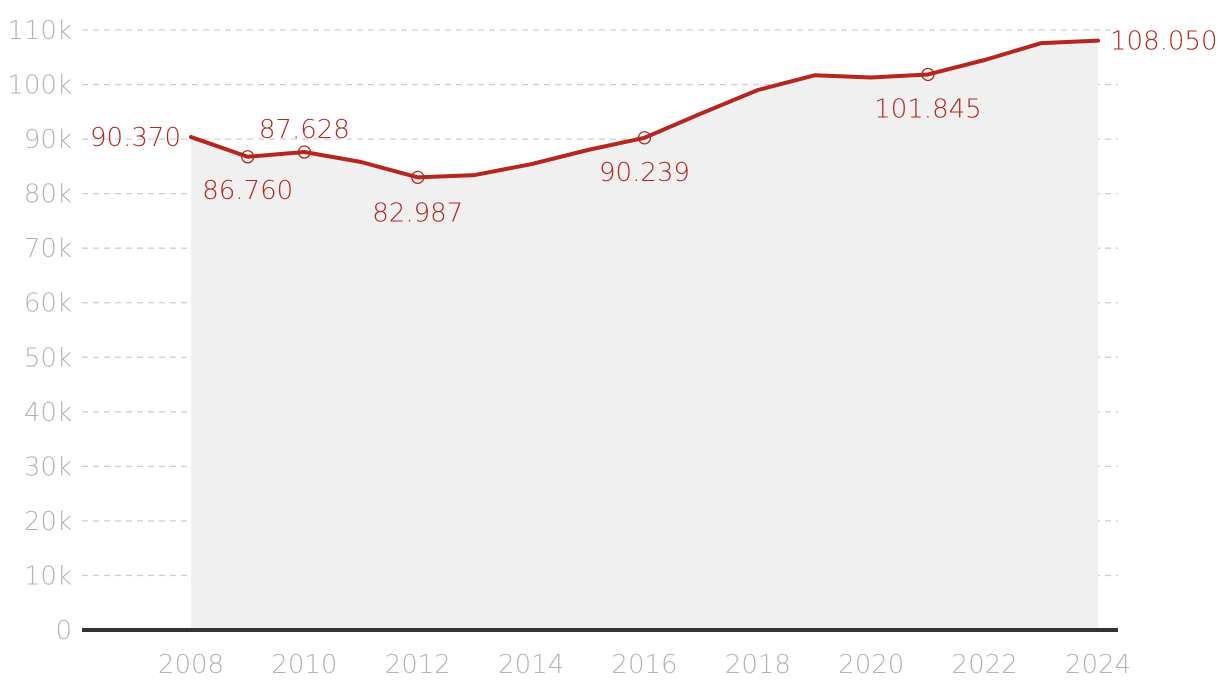 Image resolution: width=1220 pixels, height=696 pixels. I want to click on data-label: 82.987, so click(417, 213).